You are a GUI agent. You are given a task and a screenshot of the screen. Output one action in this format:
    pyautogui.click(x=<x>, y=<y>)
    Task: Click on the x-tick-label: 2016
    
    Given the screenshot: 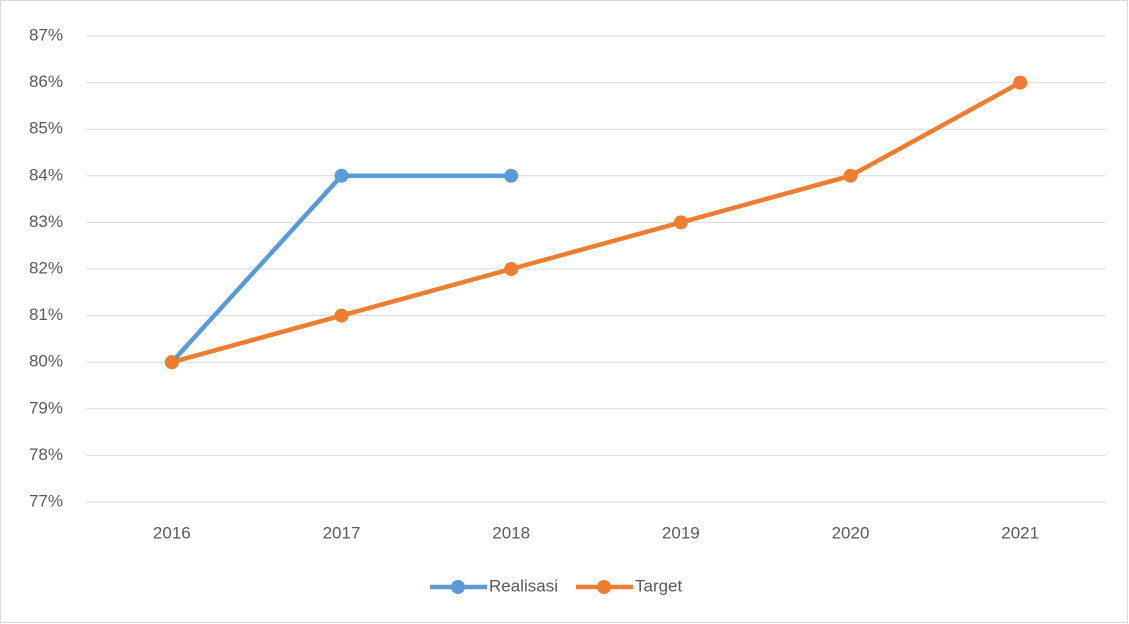 What is the action you would take?
    pyautogui.click(x=172, y=532)
    